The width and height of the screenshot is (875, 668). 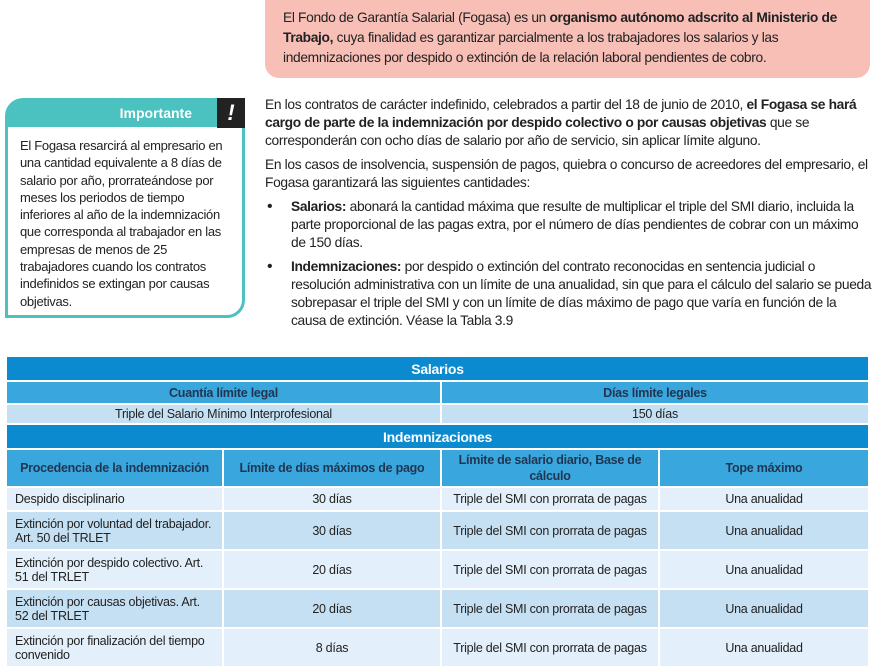 What do you see at coordinates (223, 392) in the screenshot?
I see `header-cell: Cuantía límite legal` at bounding box center [223, 392].